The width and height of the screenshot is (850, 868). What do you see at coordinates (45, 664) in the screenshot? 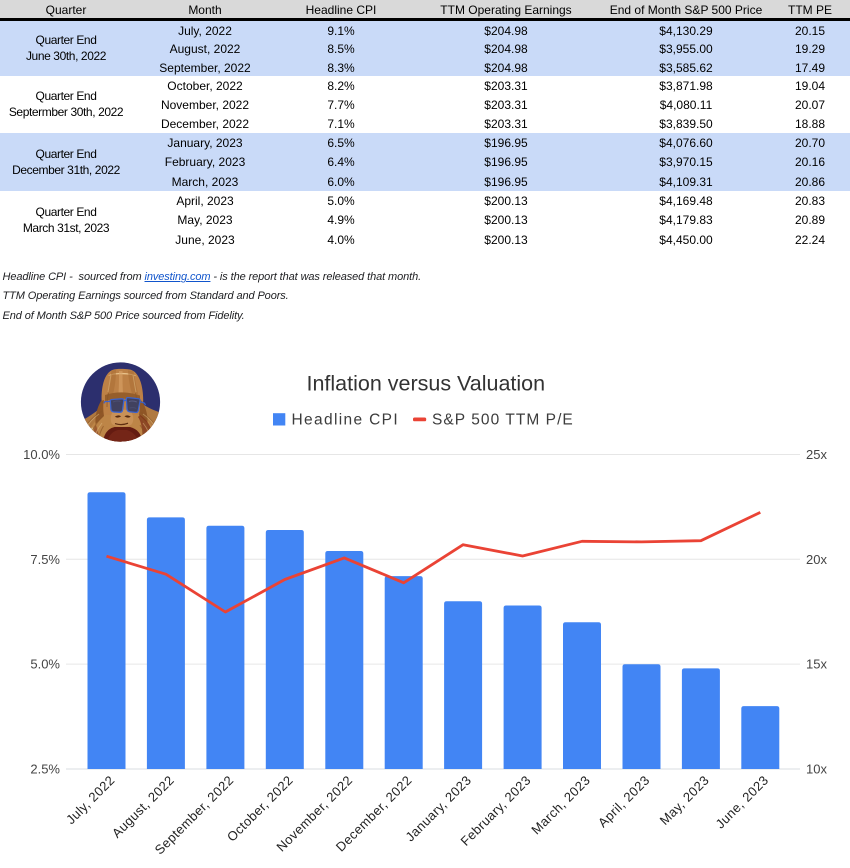
I see `svg-text: 5.0%` at bounding box center [45, 664].